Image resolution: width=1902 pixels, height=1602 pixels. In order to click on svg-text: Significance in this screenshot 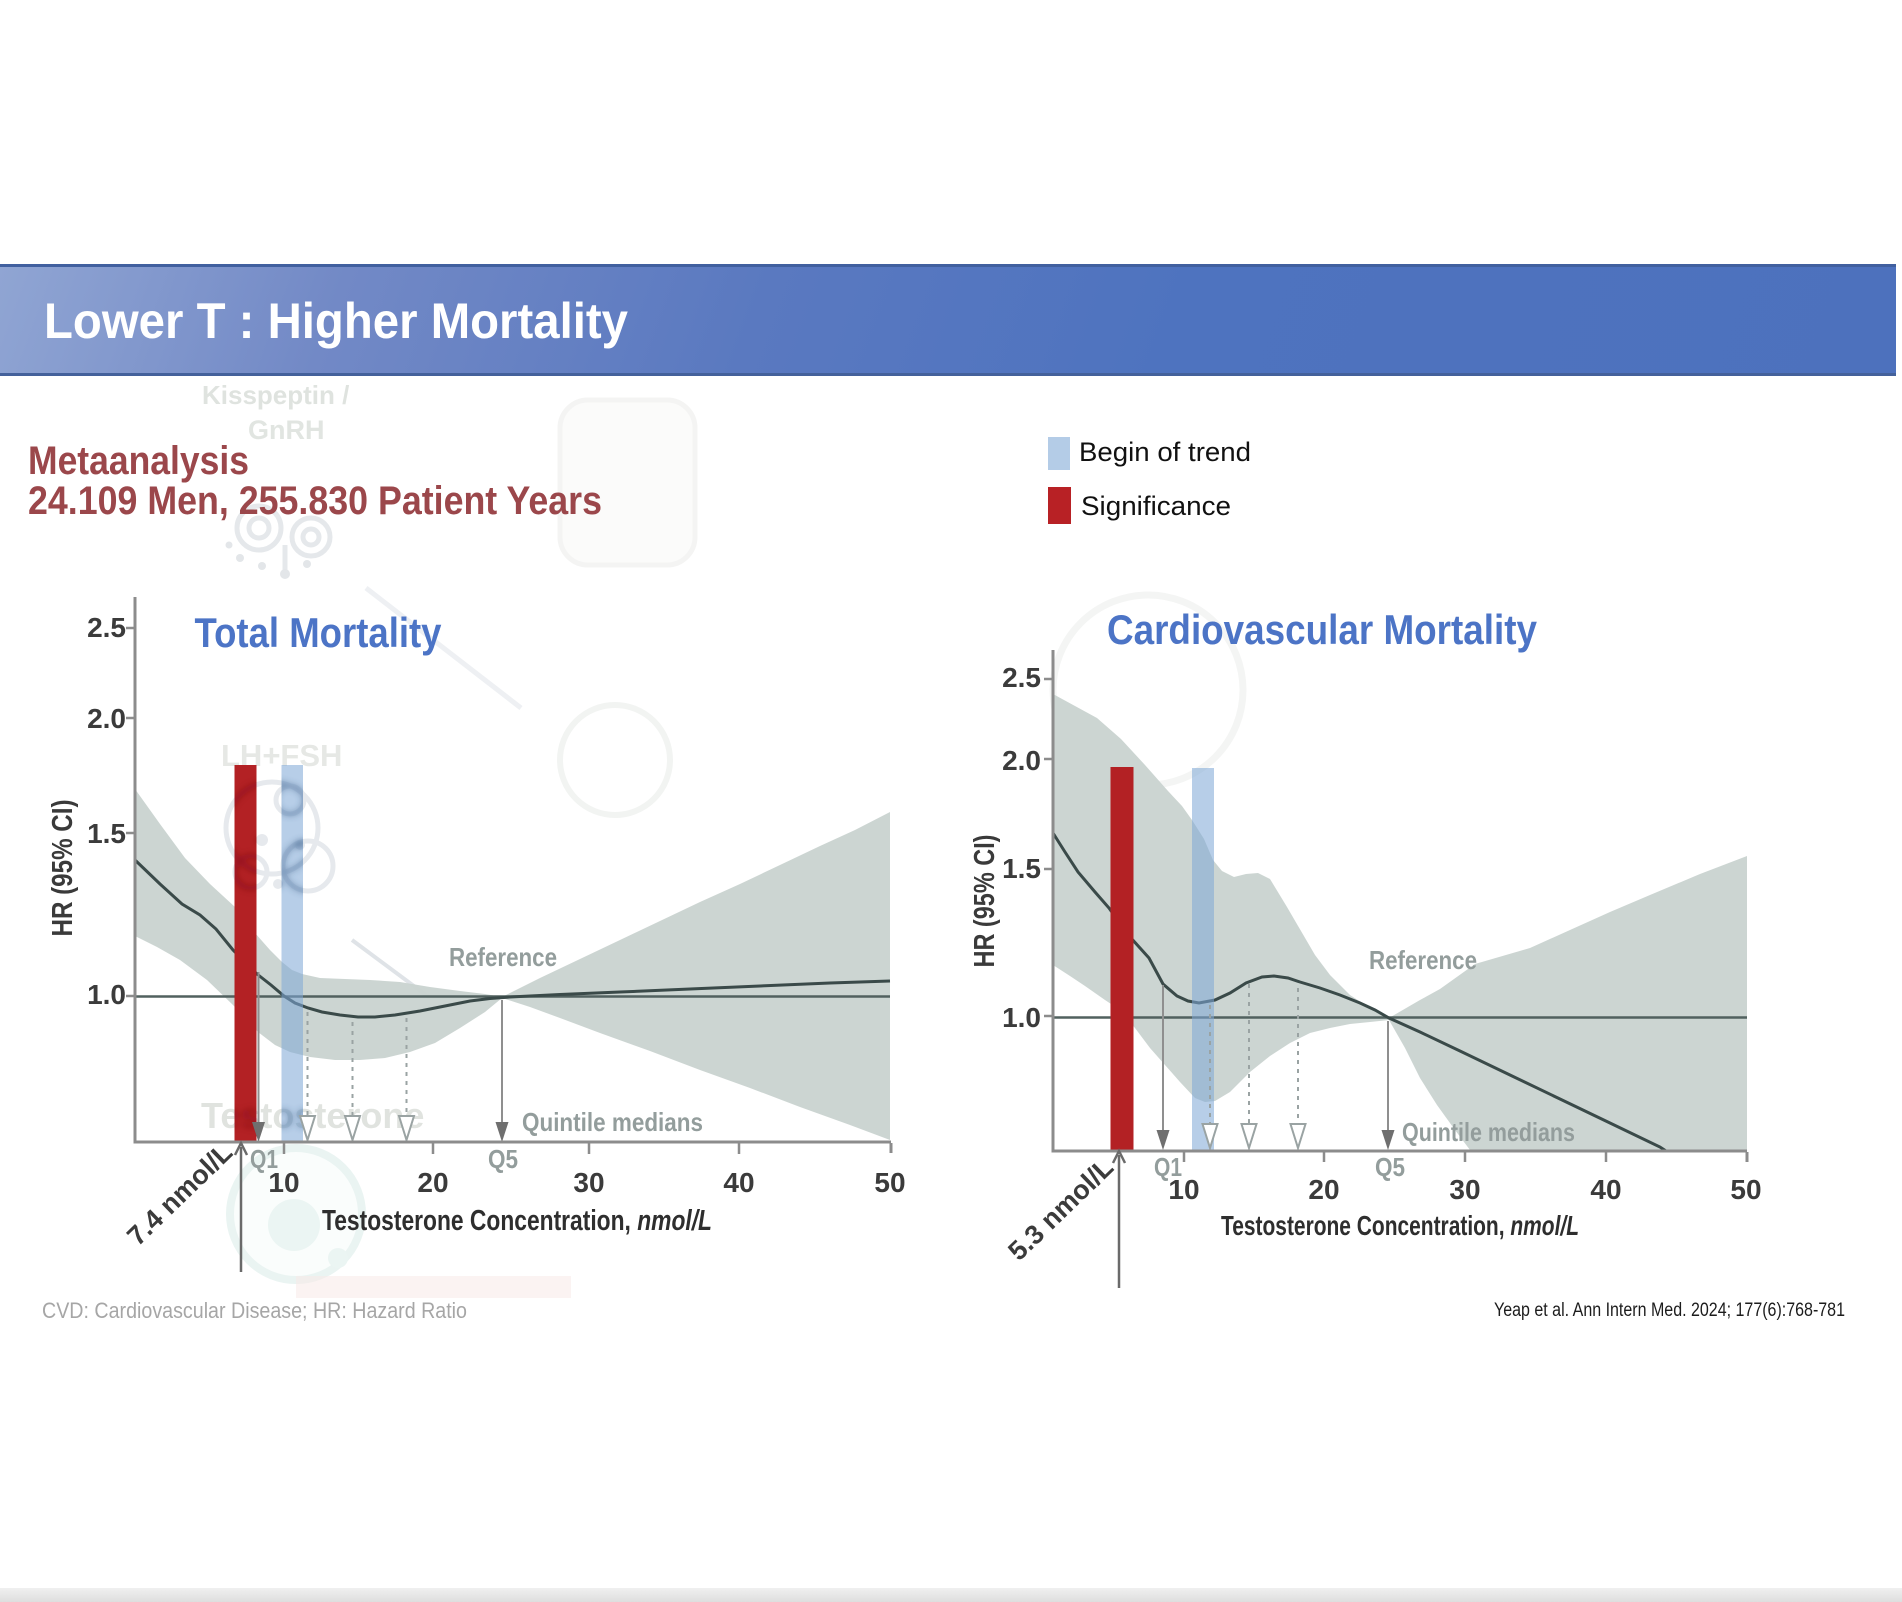, I will do `click(1156, 506)`.